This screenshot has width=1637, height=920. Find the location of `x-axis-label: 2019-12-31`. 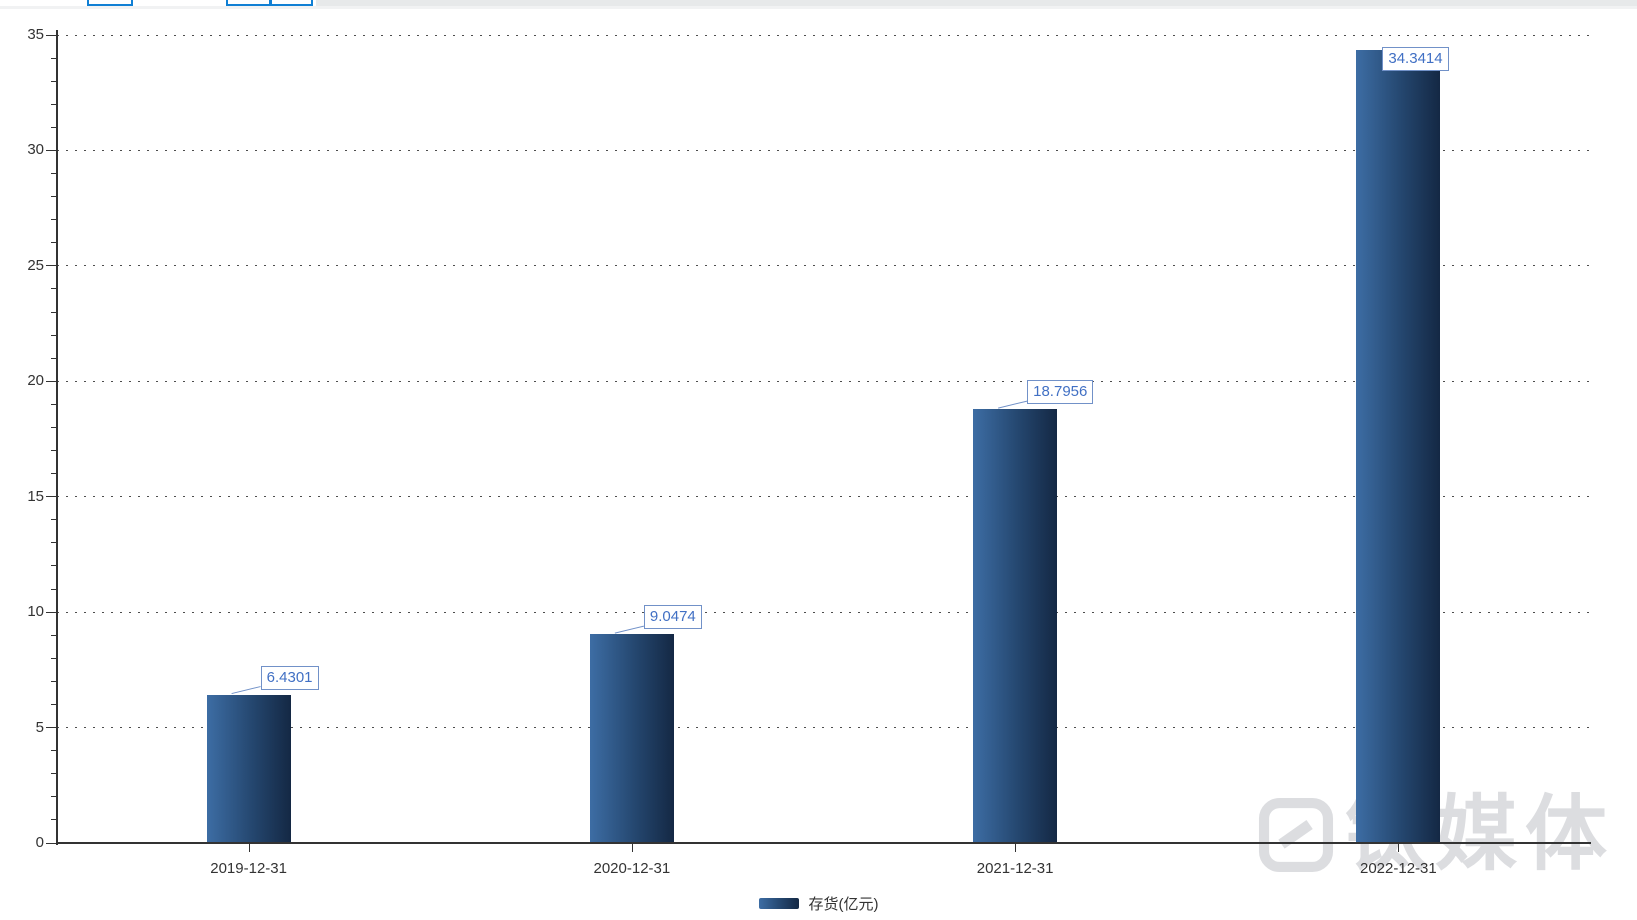

x-axis-label: 2019-12-31 is located at coordinates (248, 868).